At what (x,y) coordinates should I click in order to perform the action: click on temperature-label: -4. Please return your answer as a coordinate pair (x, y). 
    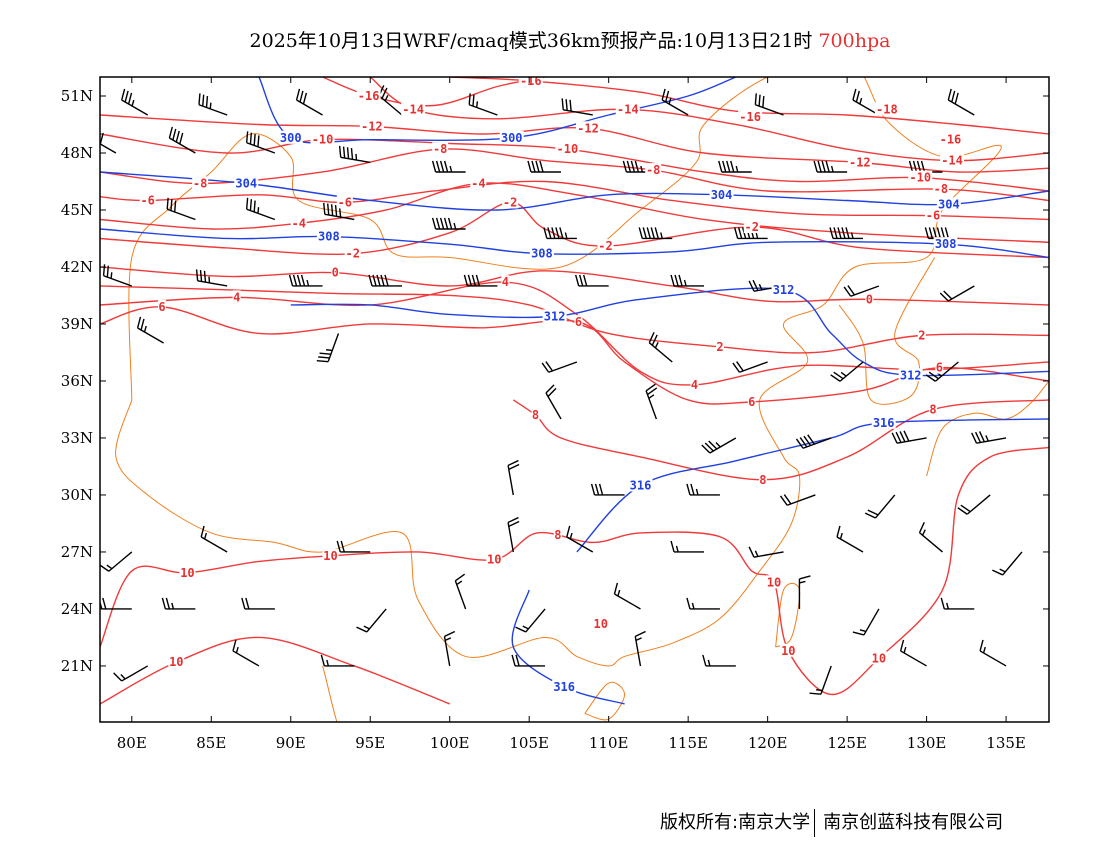
    Looking at the image, I should click on (478, 183).